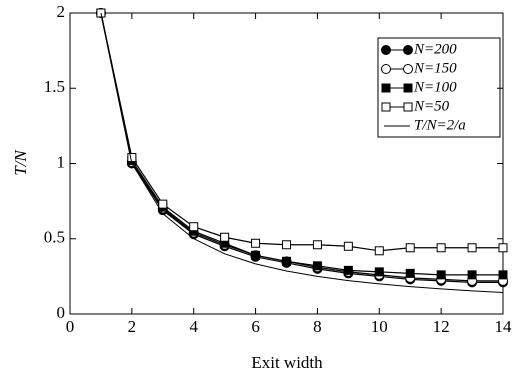 The width and height of the screenshot is (513, 377). What do you see at coordinates (255, 326) in the screenshot?
I see `x-tick-label: 6` at bounding box center [255, 326].